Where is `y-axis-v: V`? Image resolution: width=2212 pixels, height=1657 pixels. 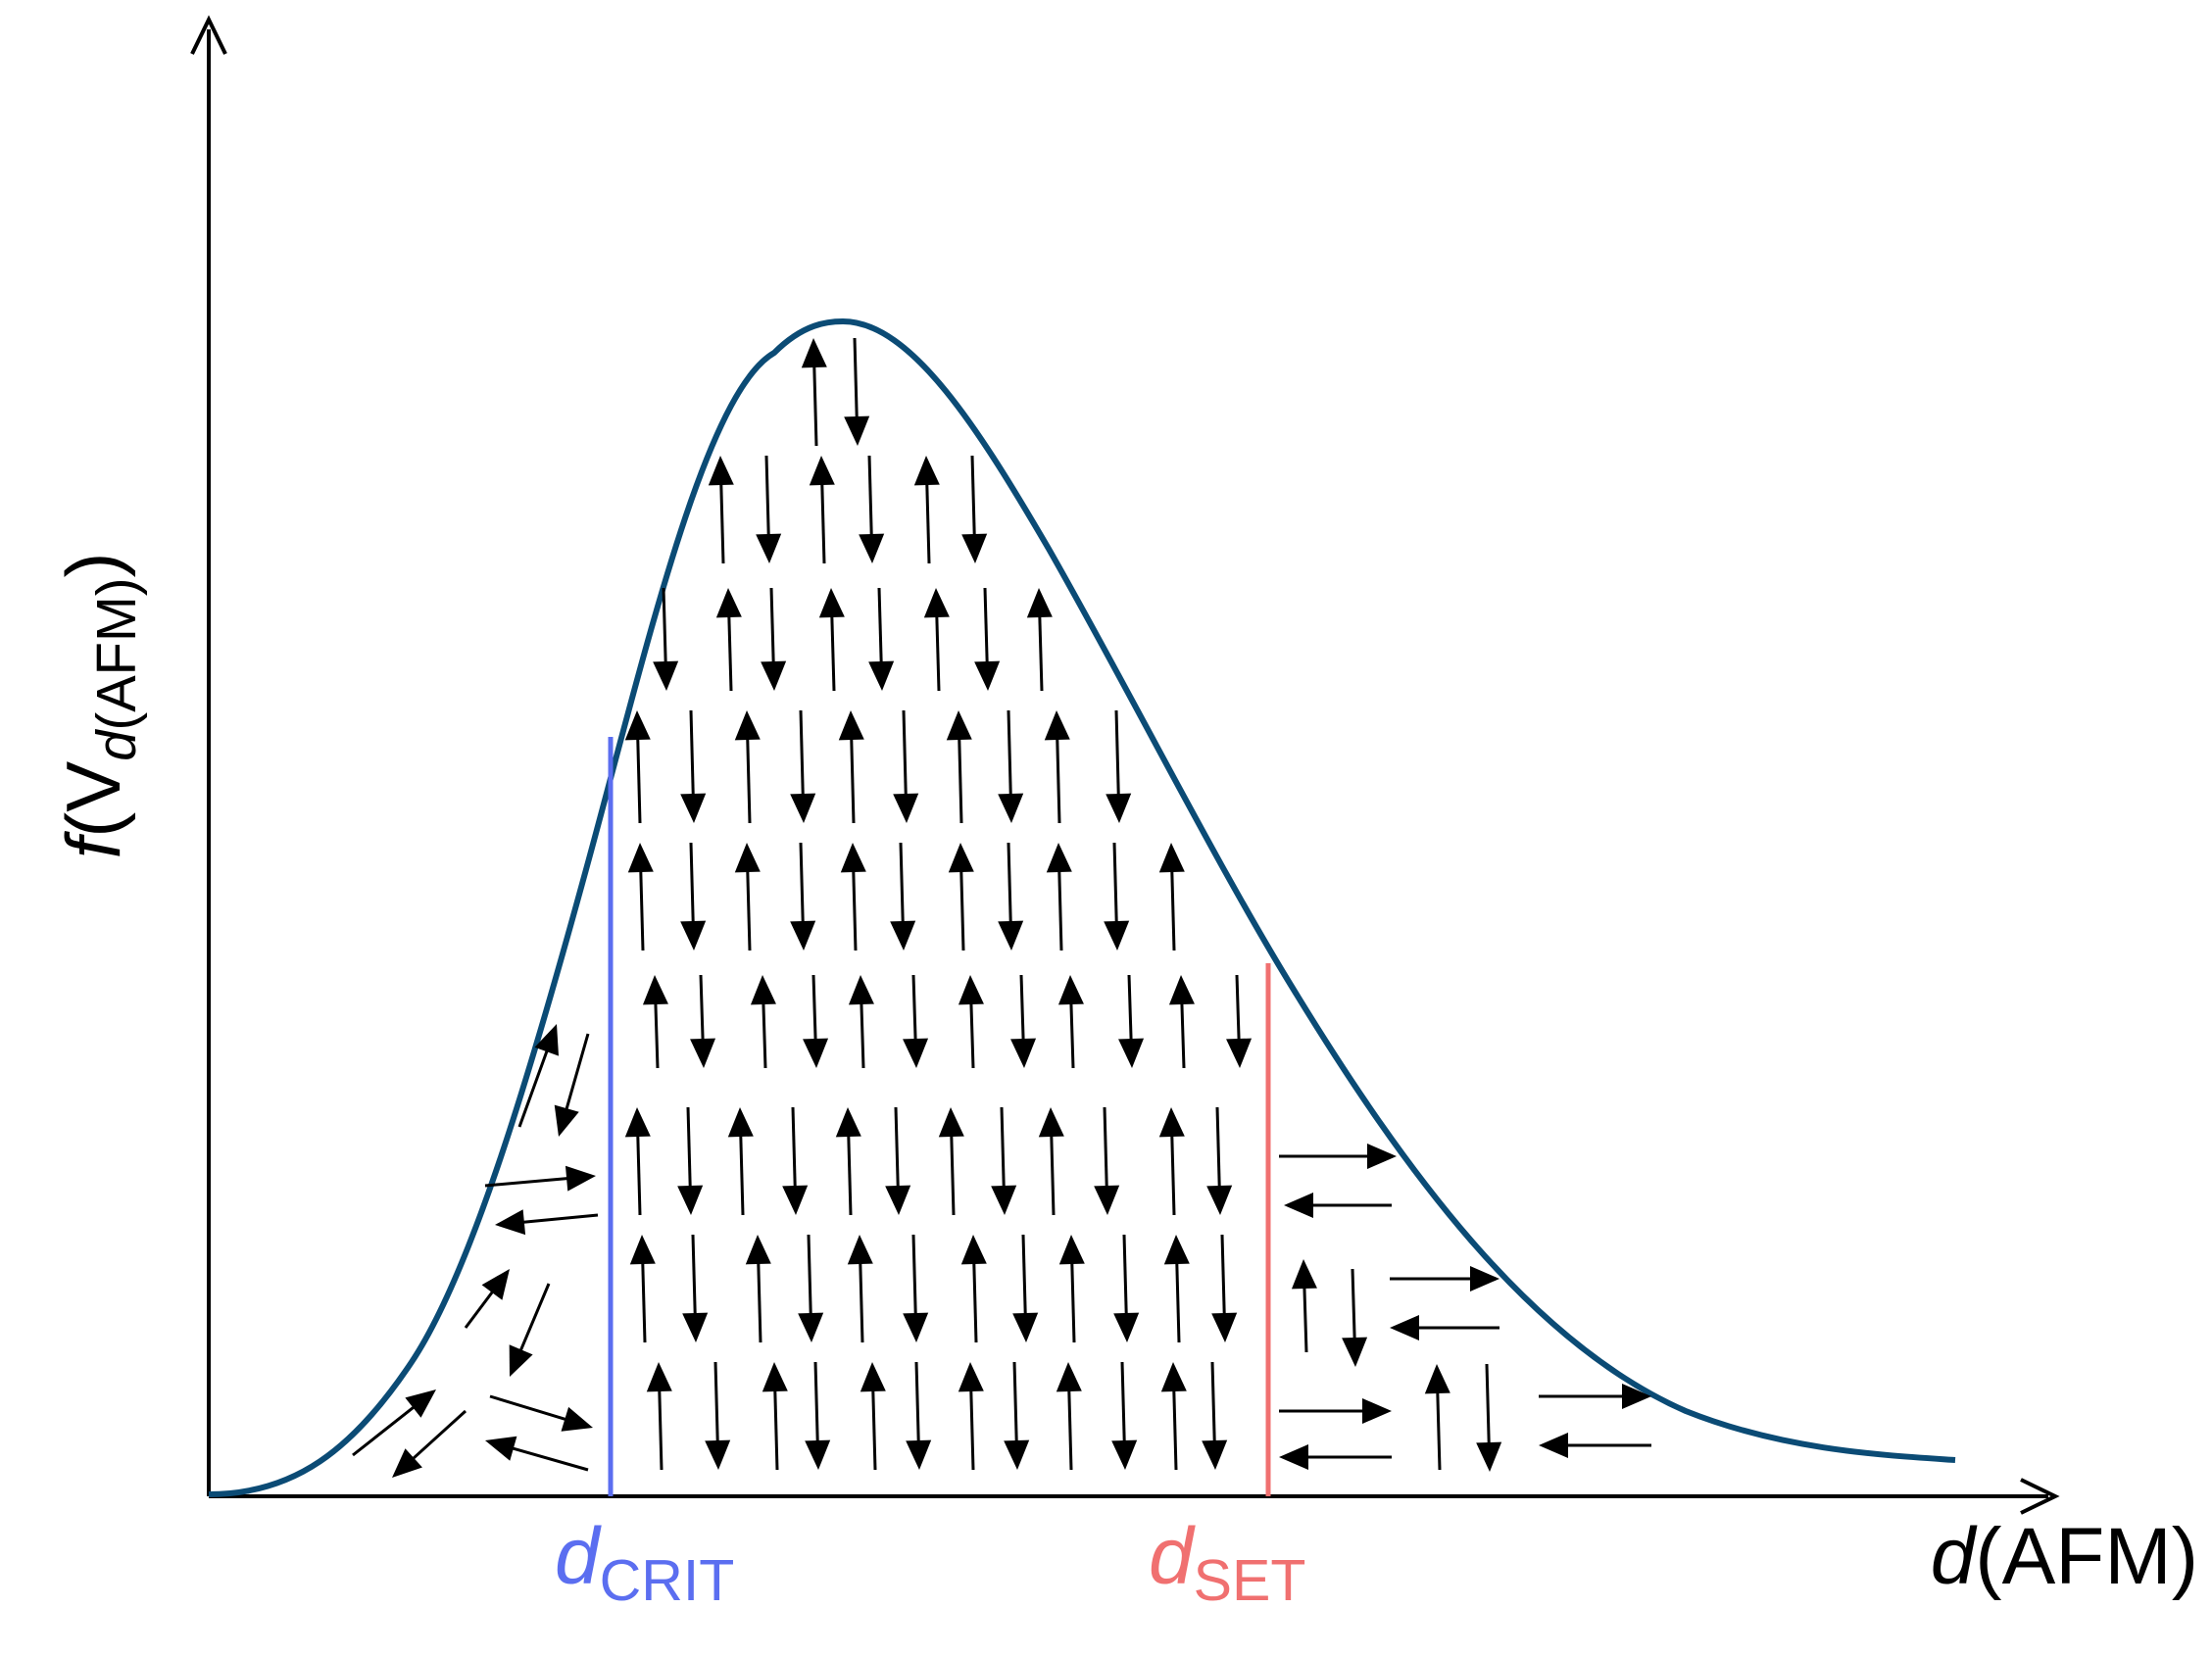 y-axis-v: V is located at coordinates (93, 786).